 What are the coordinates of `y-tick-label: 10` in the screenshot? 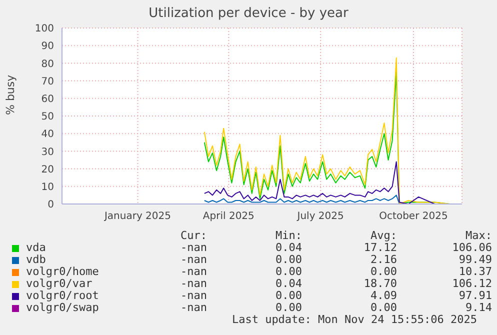 It's located at (47, 187).